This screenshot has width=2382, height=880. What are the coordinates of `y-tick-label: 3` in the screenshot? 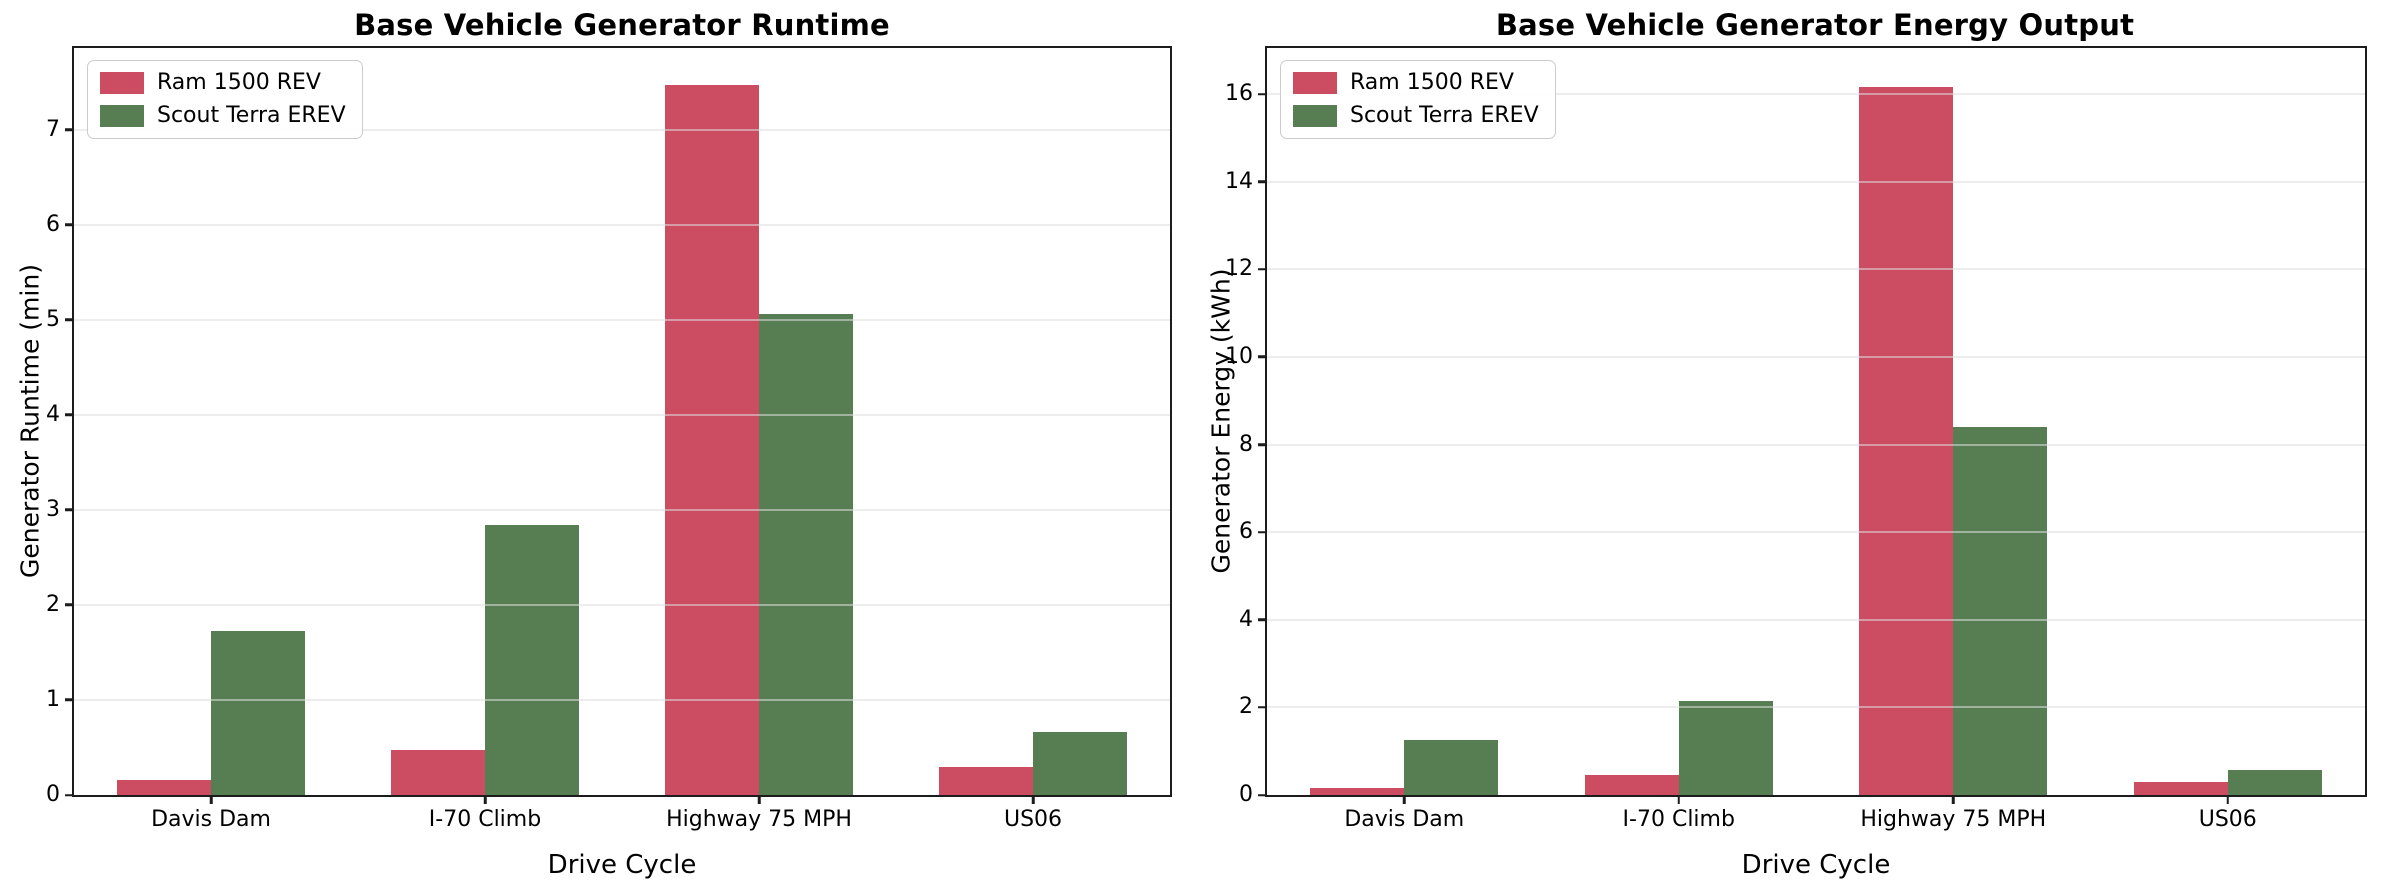 It's located at (53, 509).